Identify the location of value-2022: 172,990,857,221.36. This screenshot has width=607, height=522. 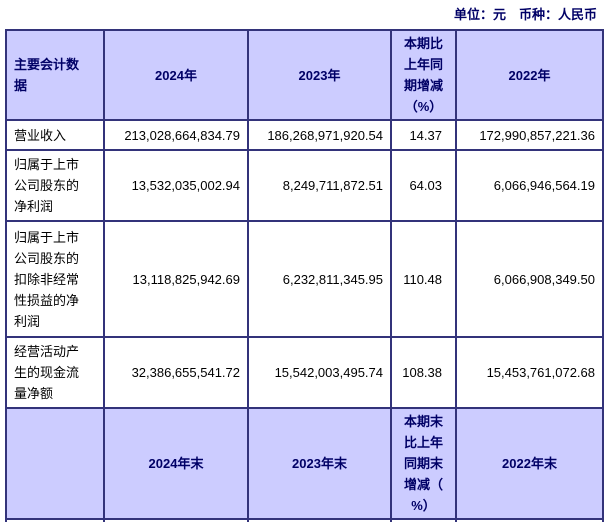
(529, 135).